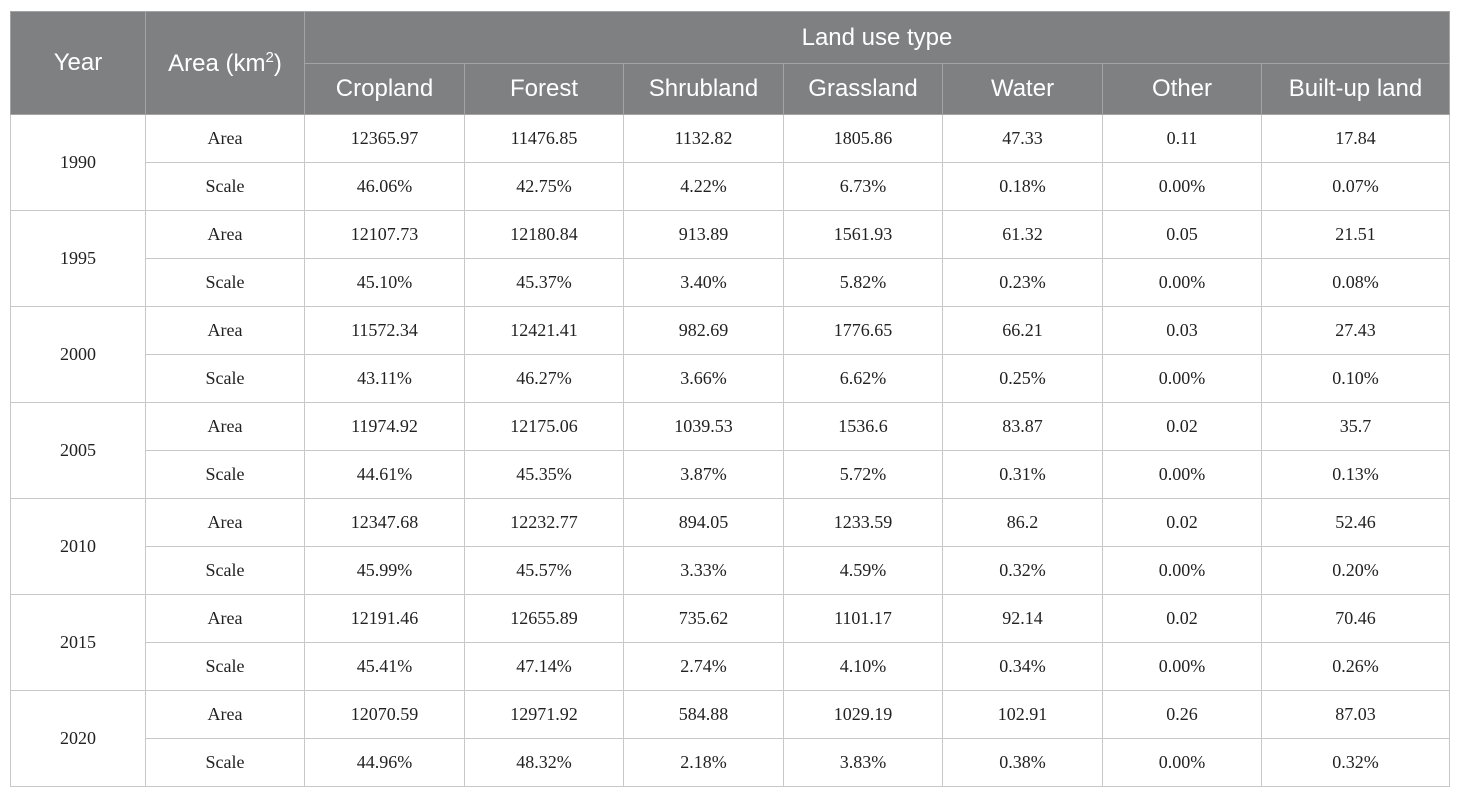 The image size is (1460, 796). What do you see at coordinates (1355, 186) in the screenshot?
I see `scale-value-cell: 0.07%` at bounding box center [1355, 186].